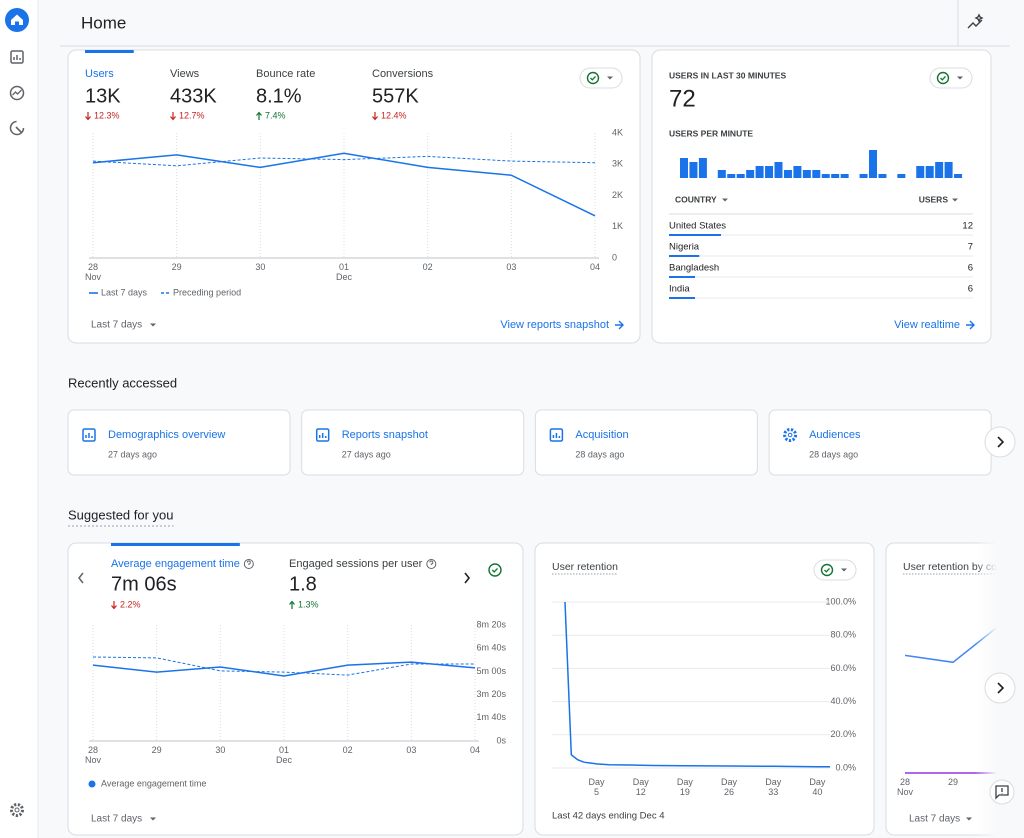  Describe the element at coordinates (207, 292) in the screenshot. I see `legend-label: Preceding period` at that location.